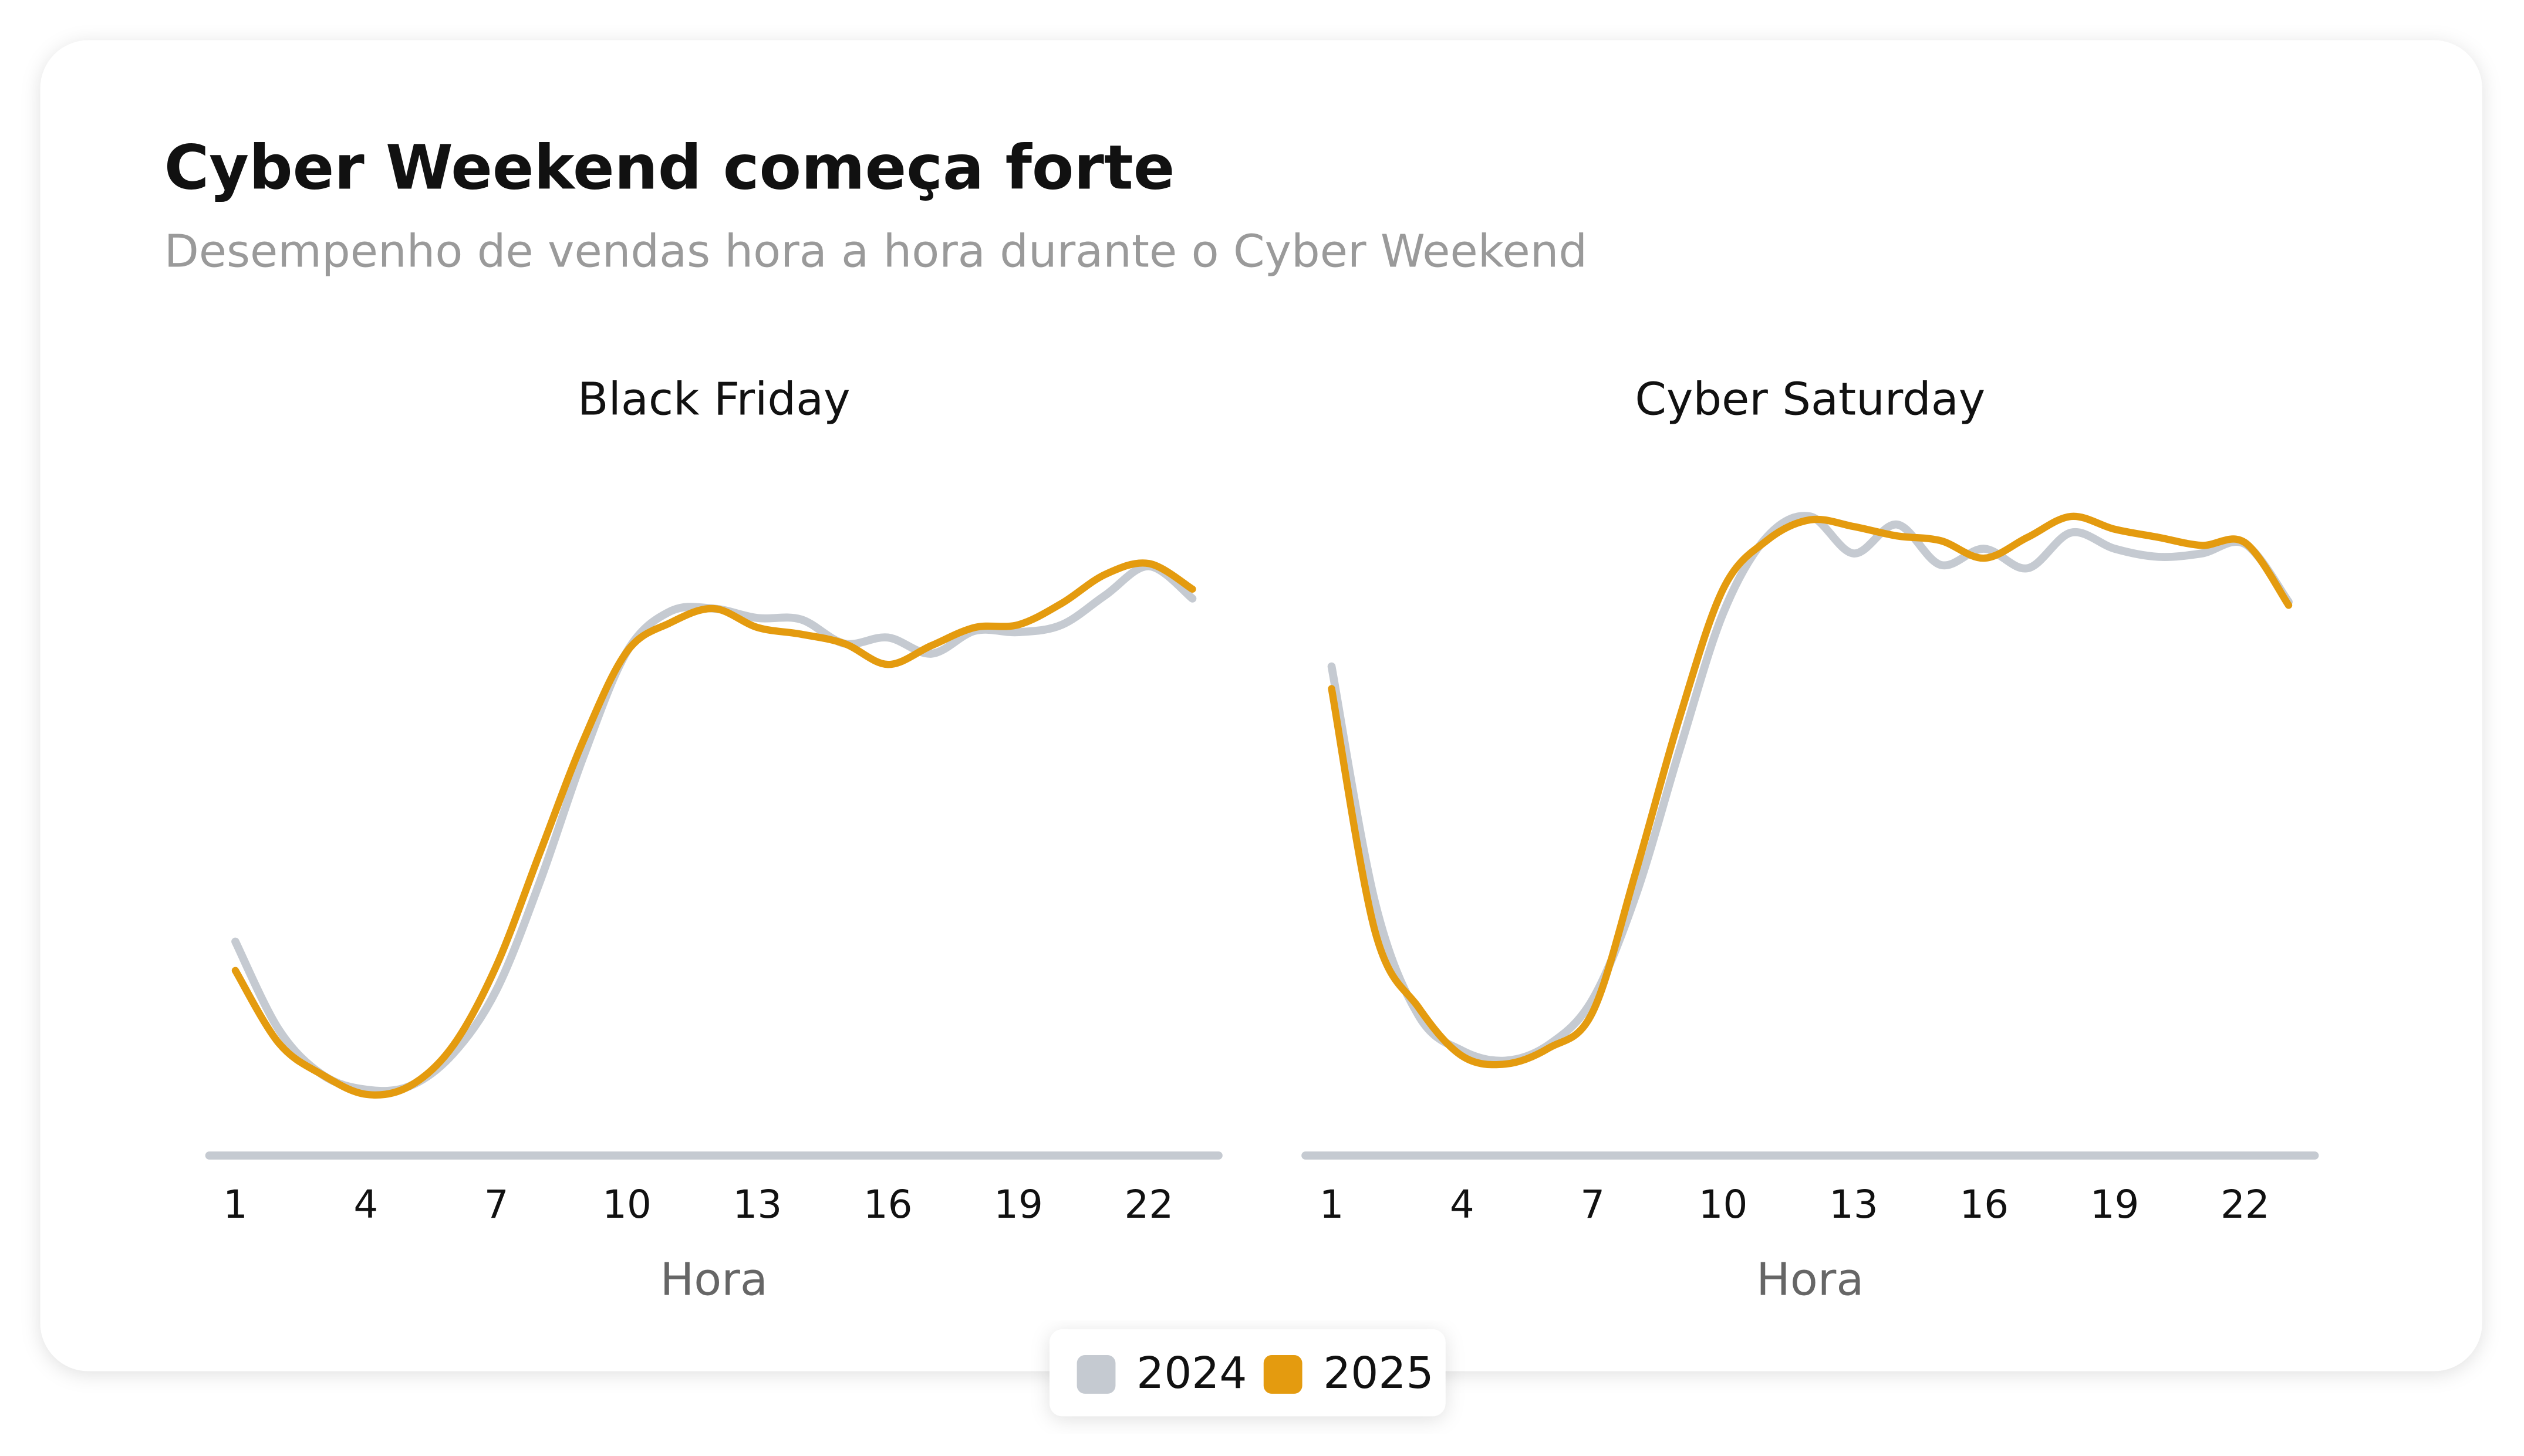 Image resolution: width=2524 pixels, height=1456 pixels. What do you see at coordinates (714, 400) in the screenshot?
I see `panel-title: Black Friday` at bounding box center [714, 400].